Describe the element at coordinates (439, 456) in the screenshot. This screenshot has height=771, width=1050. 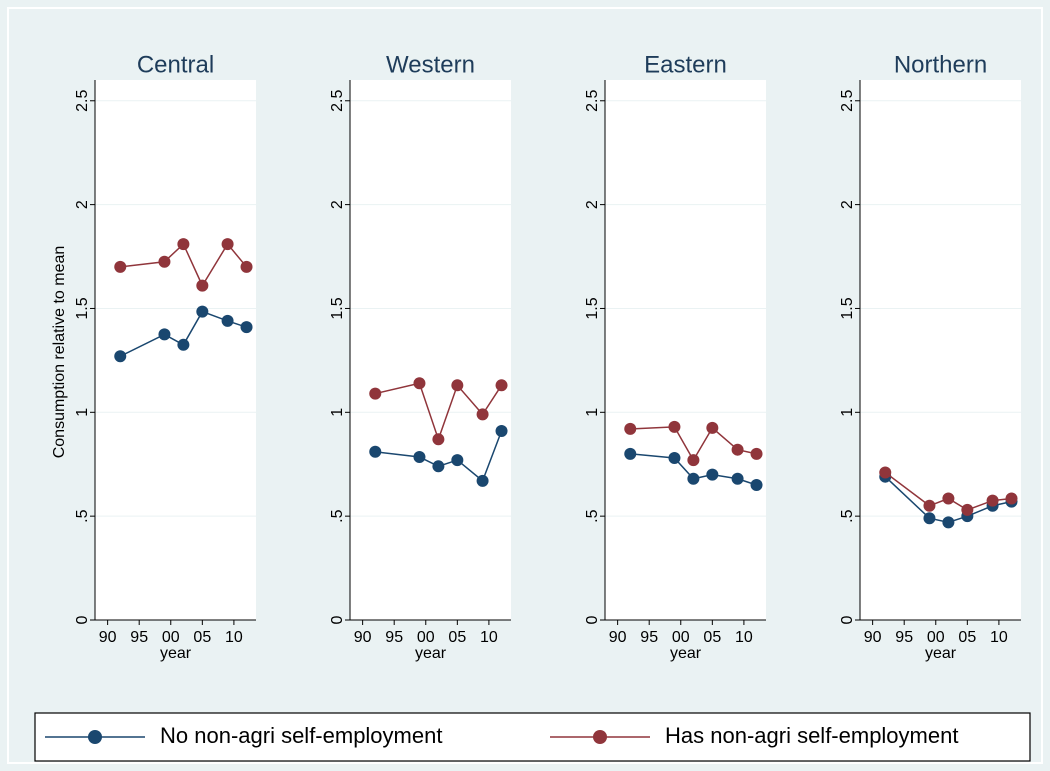
I see `series-line` at that location.